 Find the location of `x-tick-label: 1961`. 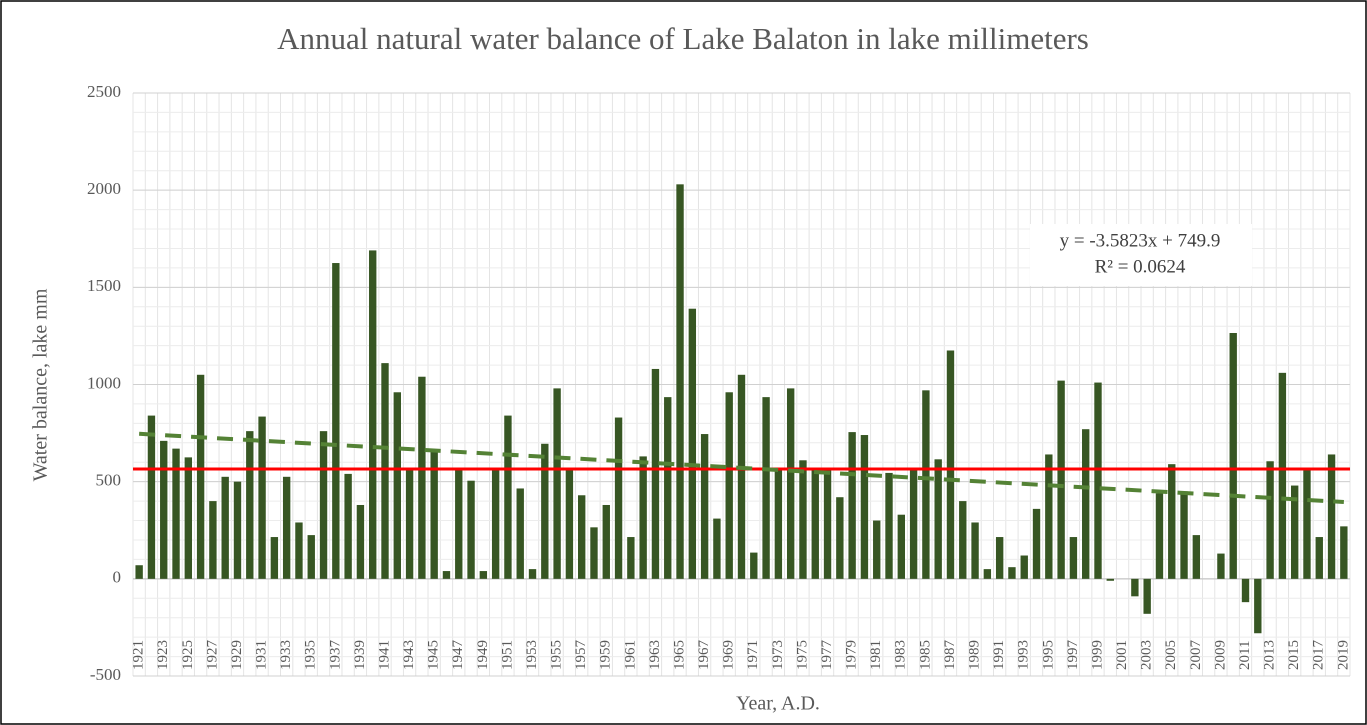

x-tick-label: 1961 is located at coordinates (630, 655).